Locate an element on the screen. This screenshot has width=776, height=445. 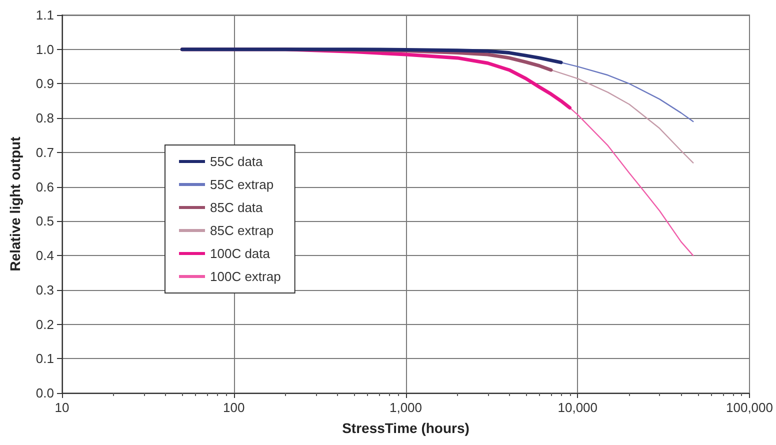
x-tick-label: 1,000 is located at coordinates (405, 407).